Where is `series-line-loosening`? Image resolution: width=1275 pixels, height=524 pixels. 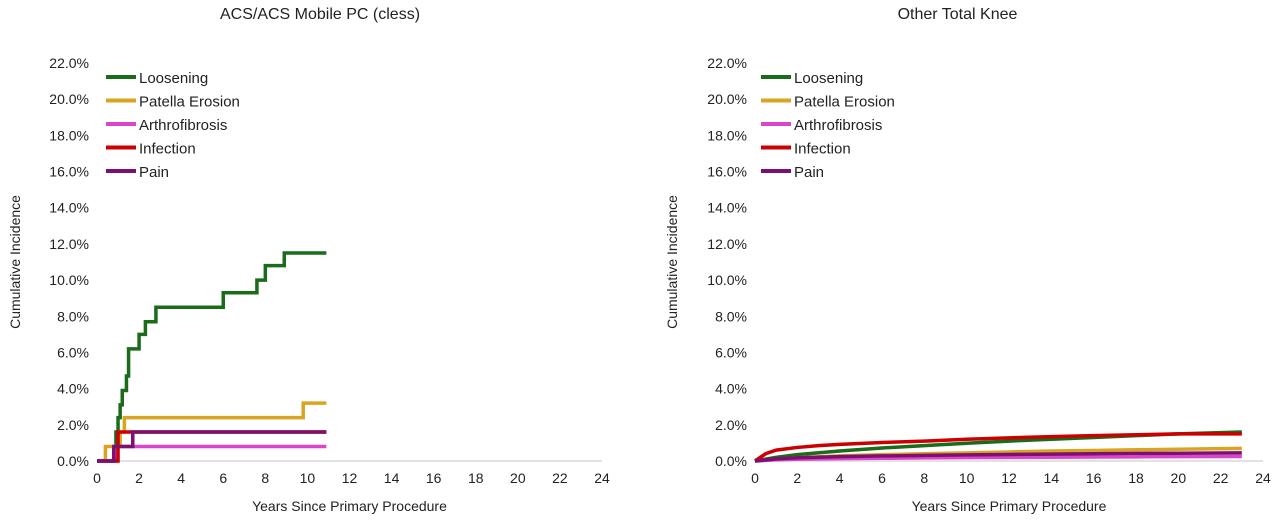
series-line-loosening is located at coordinates (212, 357).